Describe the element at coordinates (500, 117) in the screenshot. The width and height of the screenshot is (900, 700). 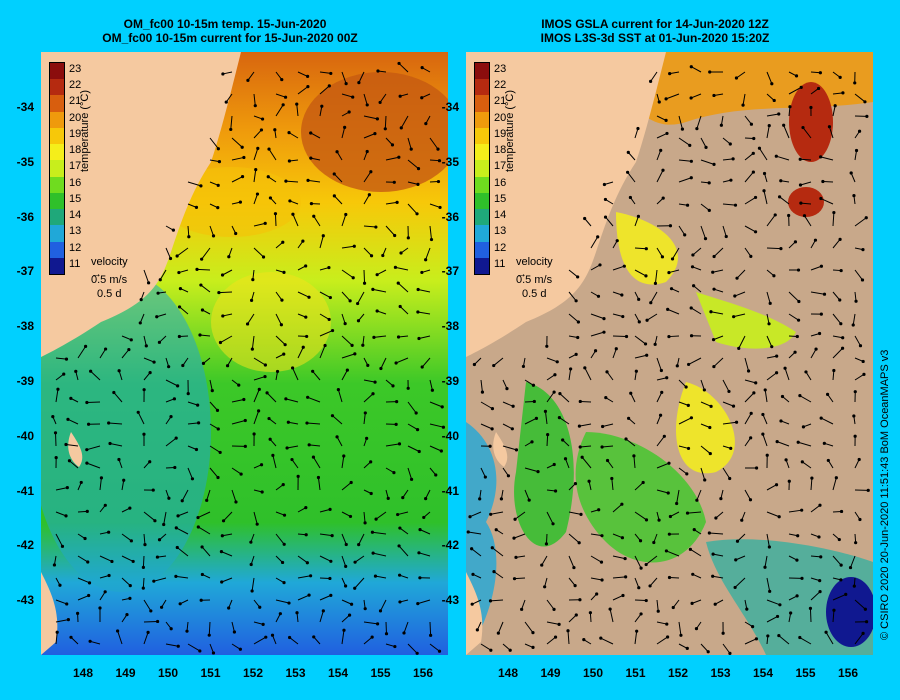
I see `colorbar-label: 20` at that location.